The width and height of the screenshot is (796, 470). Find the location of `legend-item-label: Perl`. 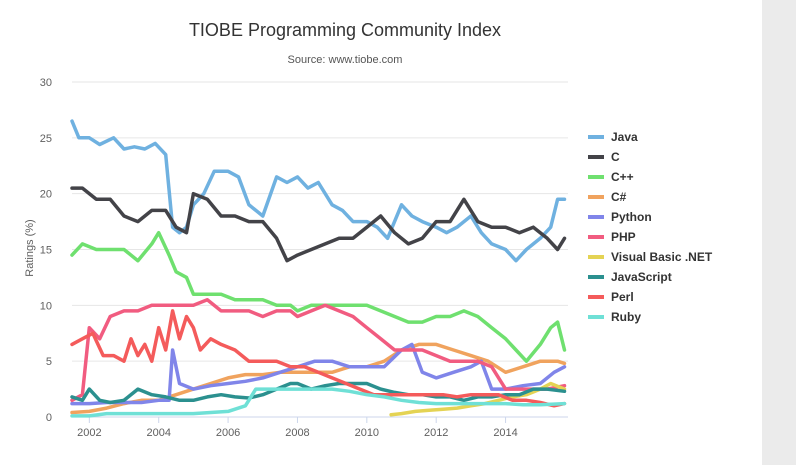

legend-item-label: Perl is located at coordinates (622, 297).